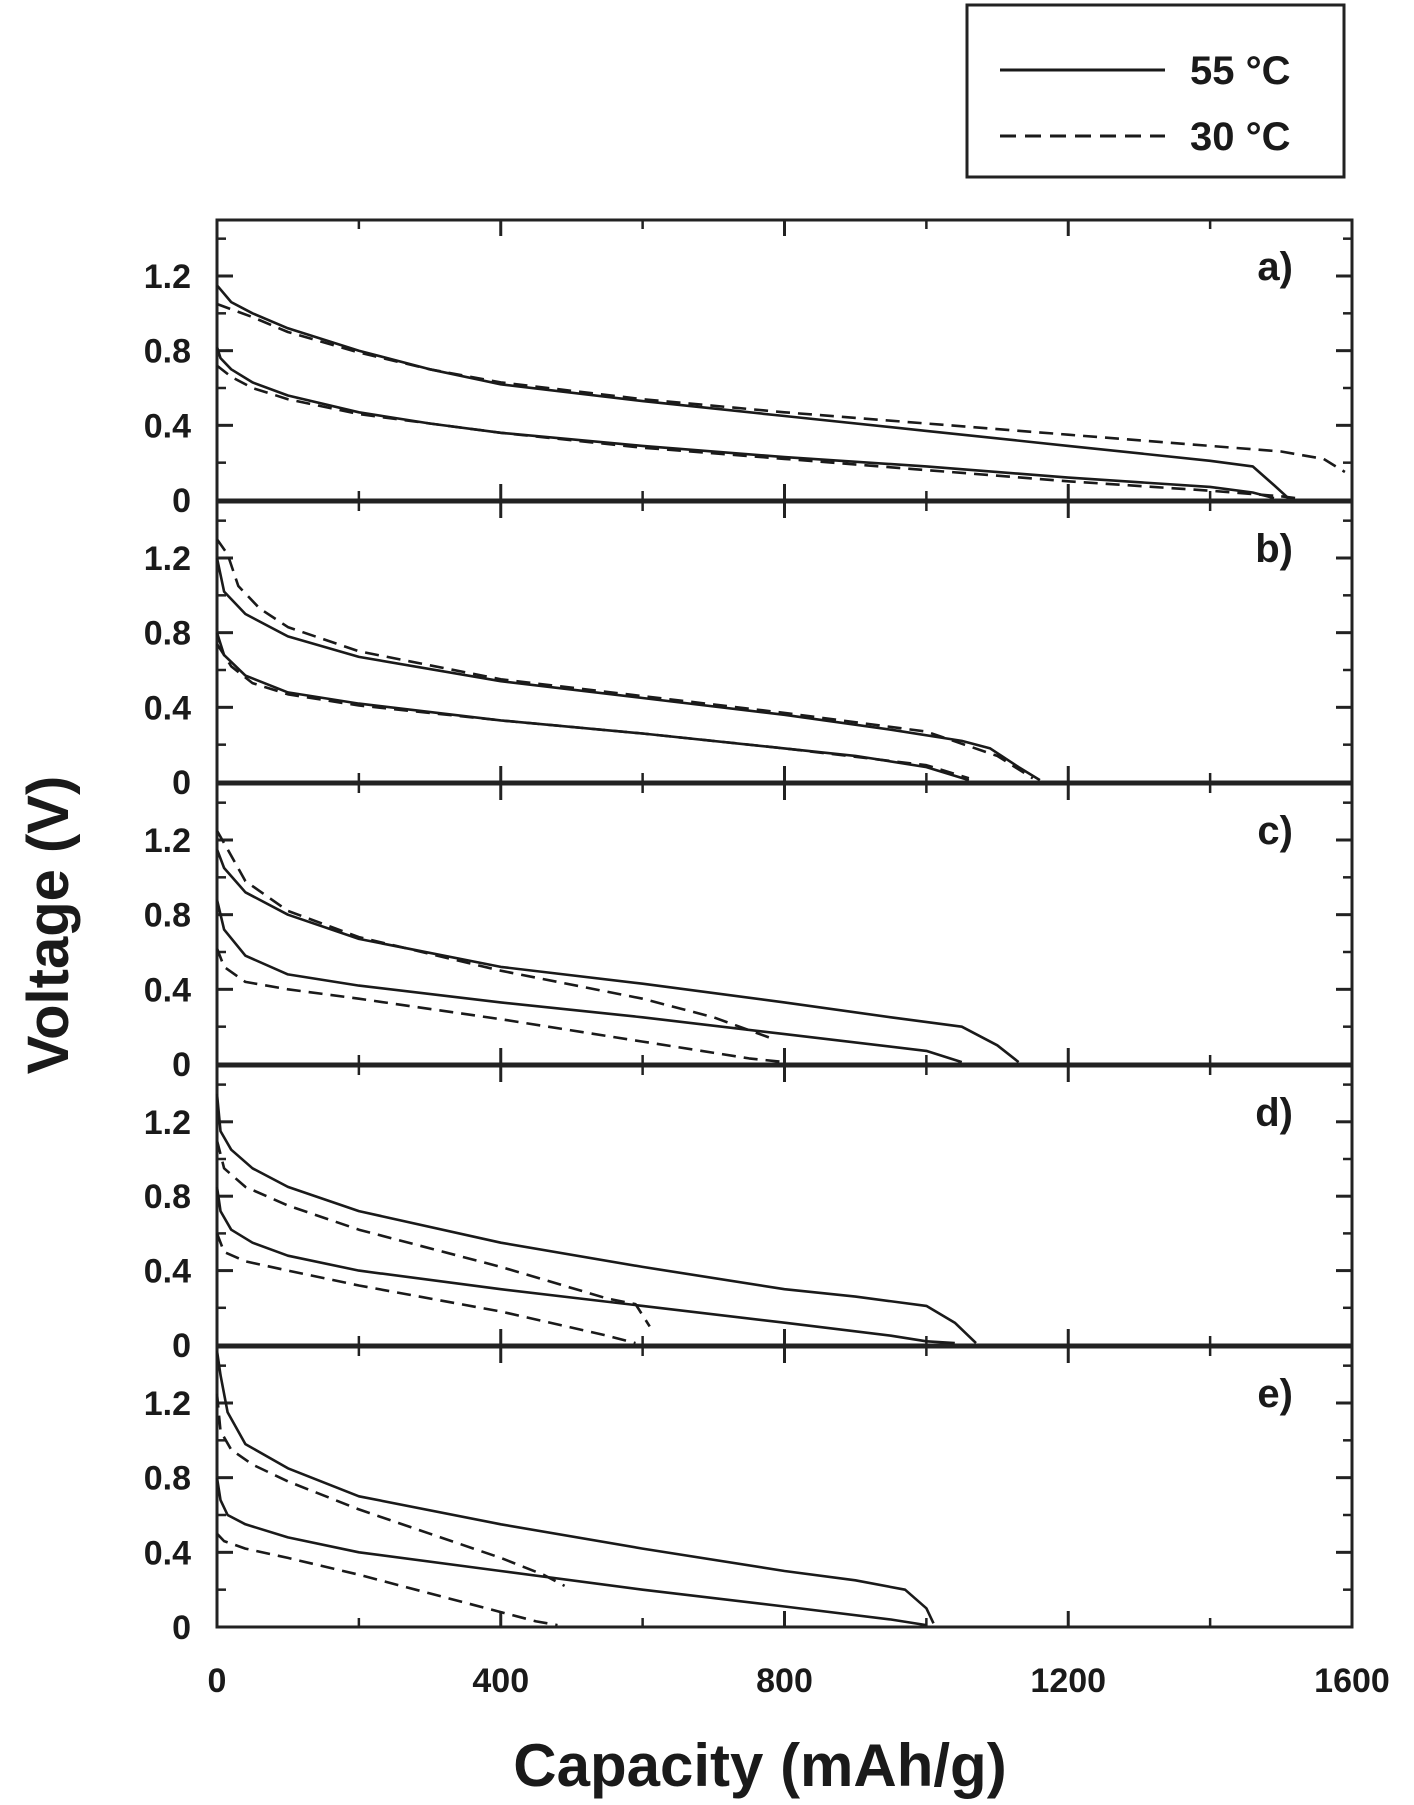 This screenshot has width=1414, height=1805. I want to click on panel-label-b: b), so click(1274, 549).